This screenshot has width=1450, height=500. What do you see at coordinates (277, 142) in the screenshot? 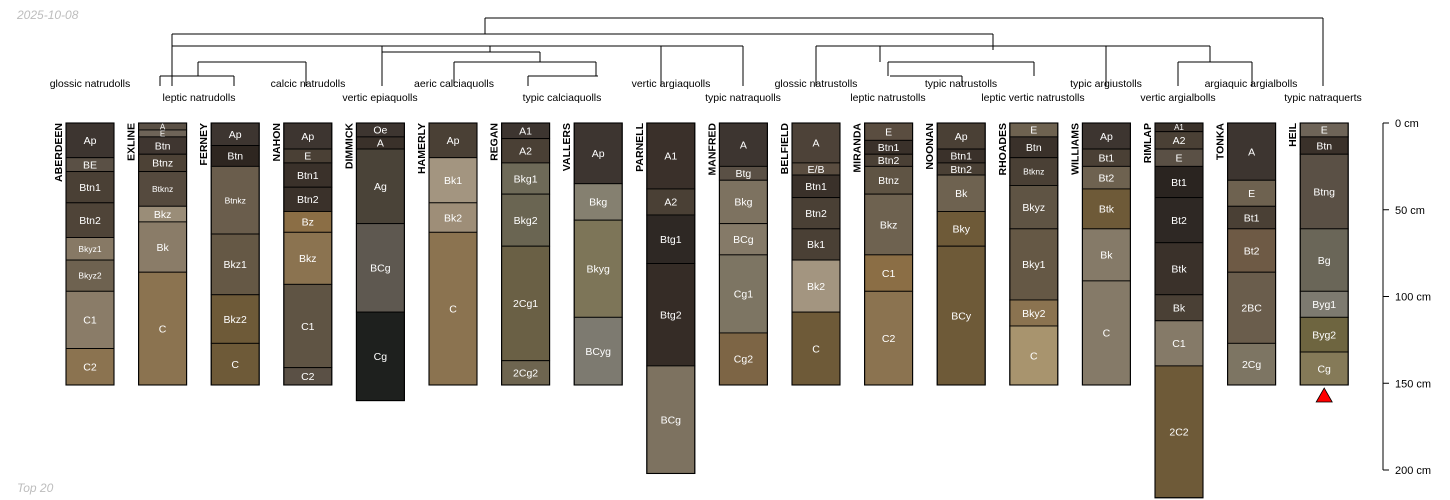
I see `profile-name: NAHON` at bounding box center [277, 142].